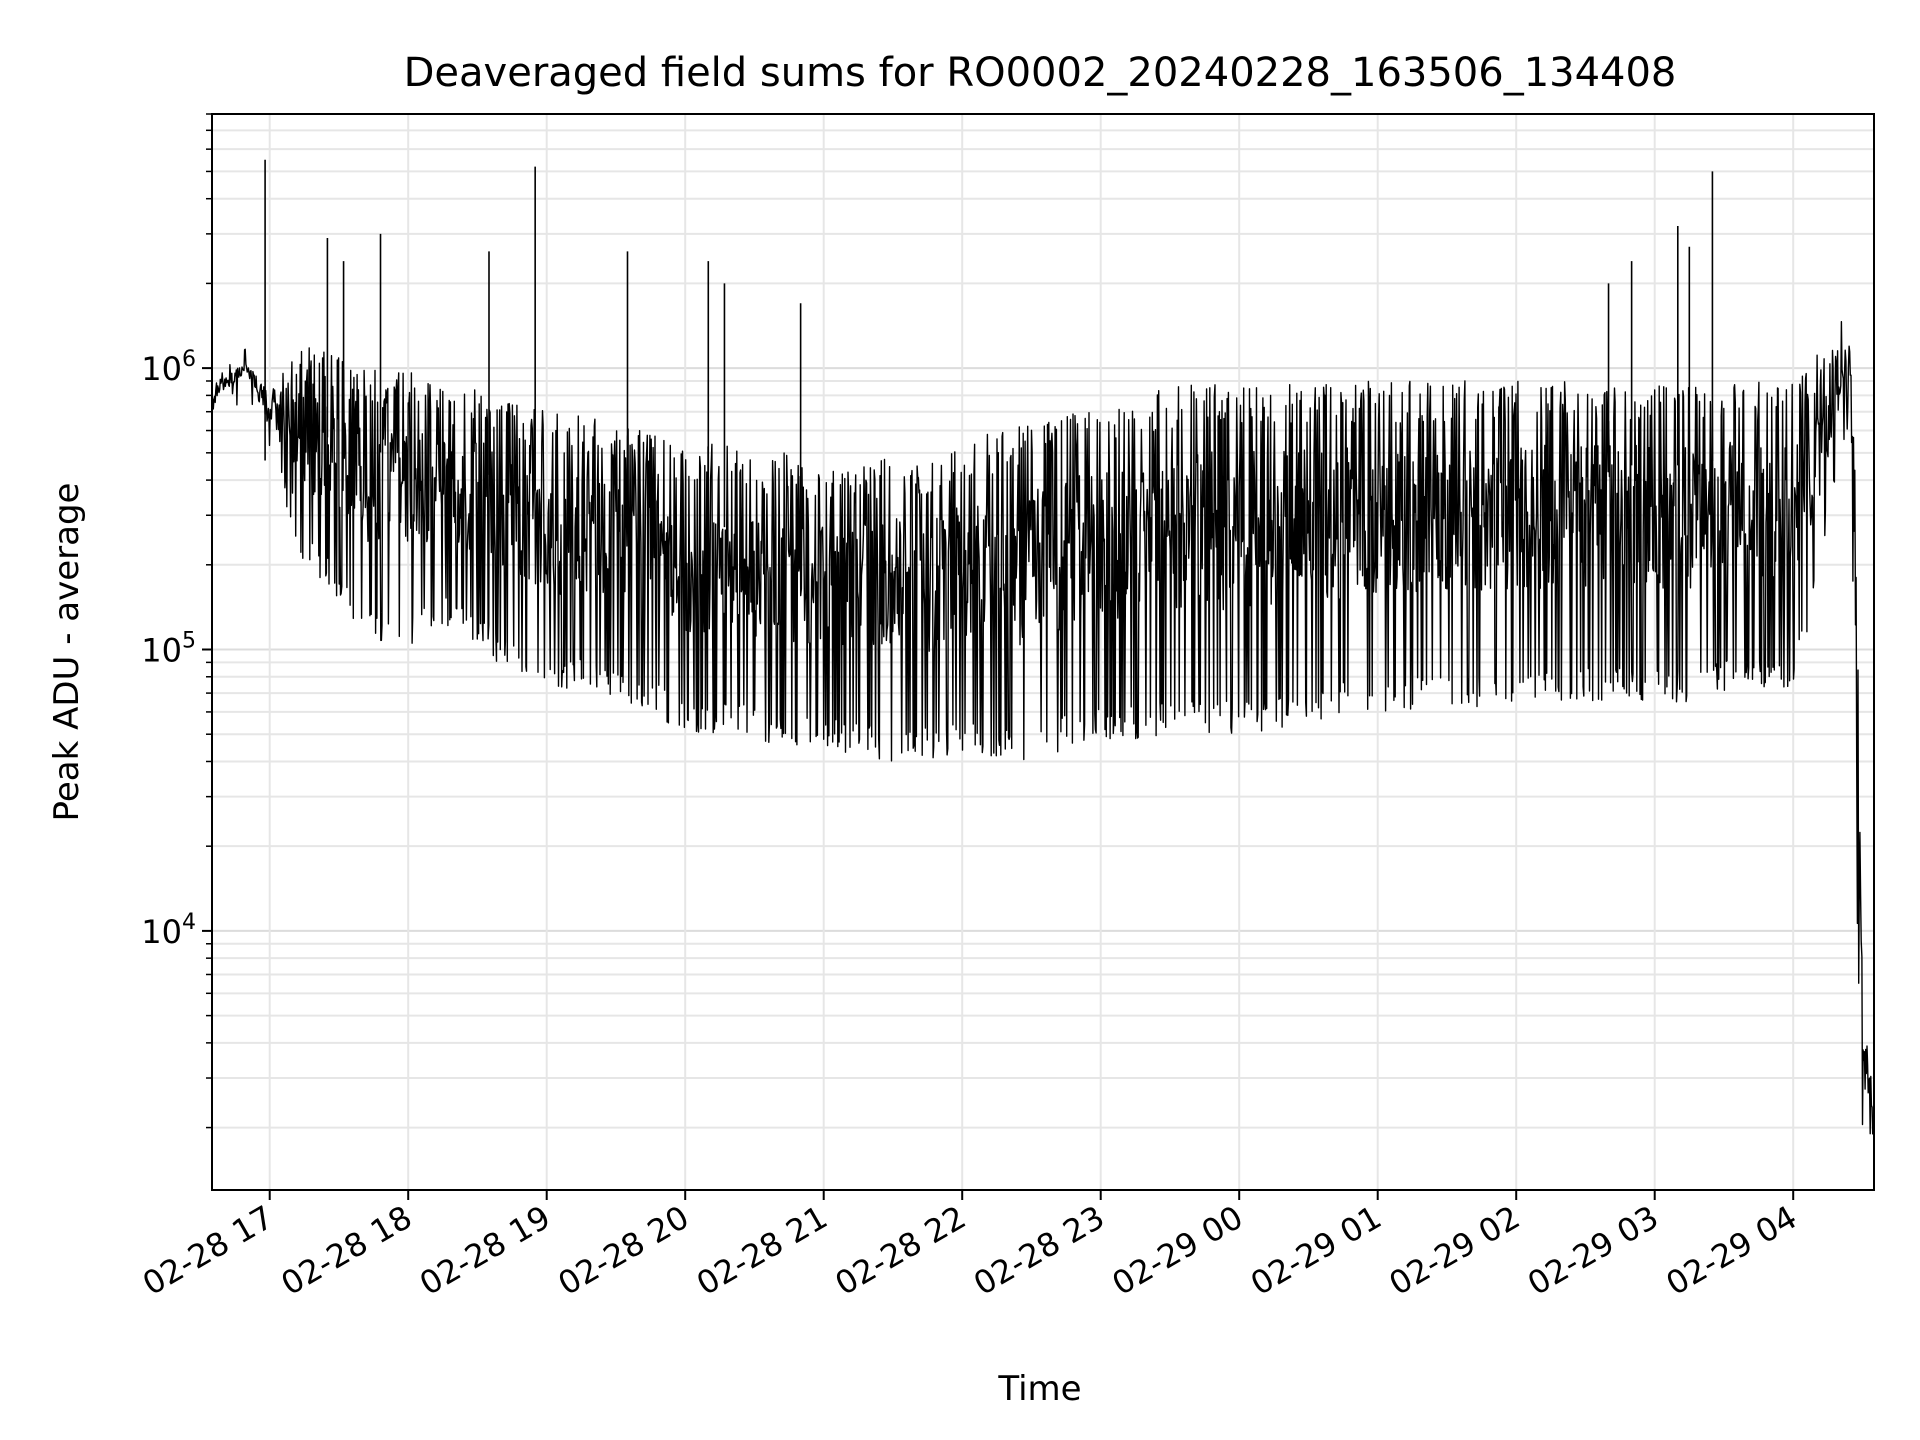  What do you see at coordinates (168, 930) in the screenshot?
I see `y-tick-label: 104` at bounding box center [168, 930].